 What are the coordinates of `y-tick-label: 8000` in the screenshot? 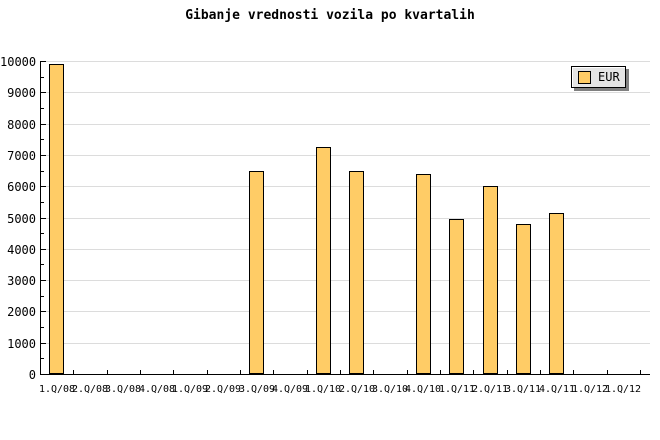 It's located at (21, 125).